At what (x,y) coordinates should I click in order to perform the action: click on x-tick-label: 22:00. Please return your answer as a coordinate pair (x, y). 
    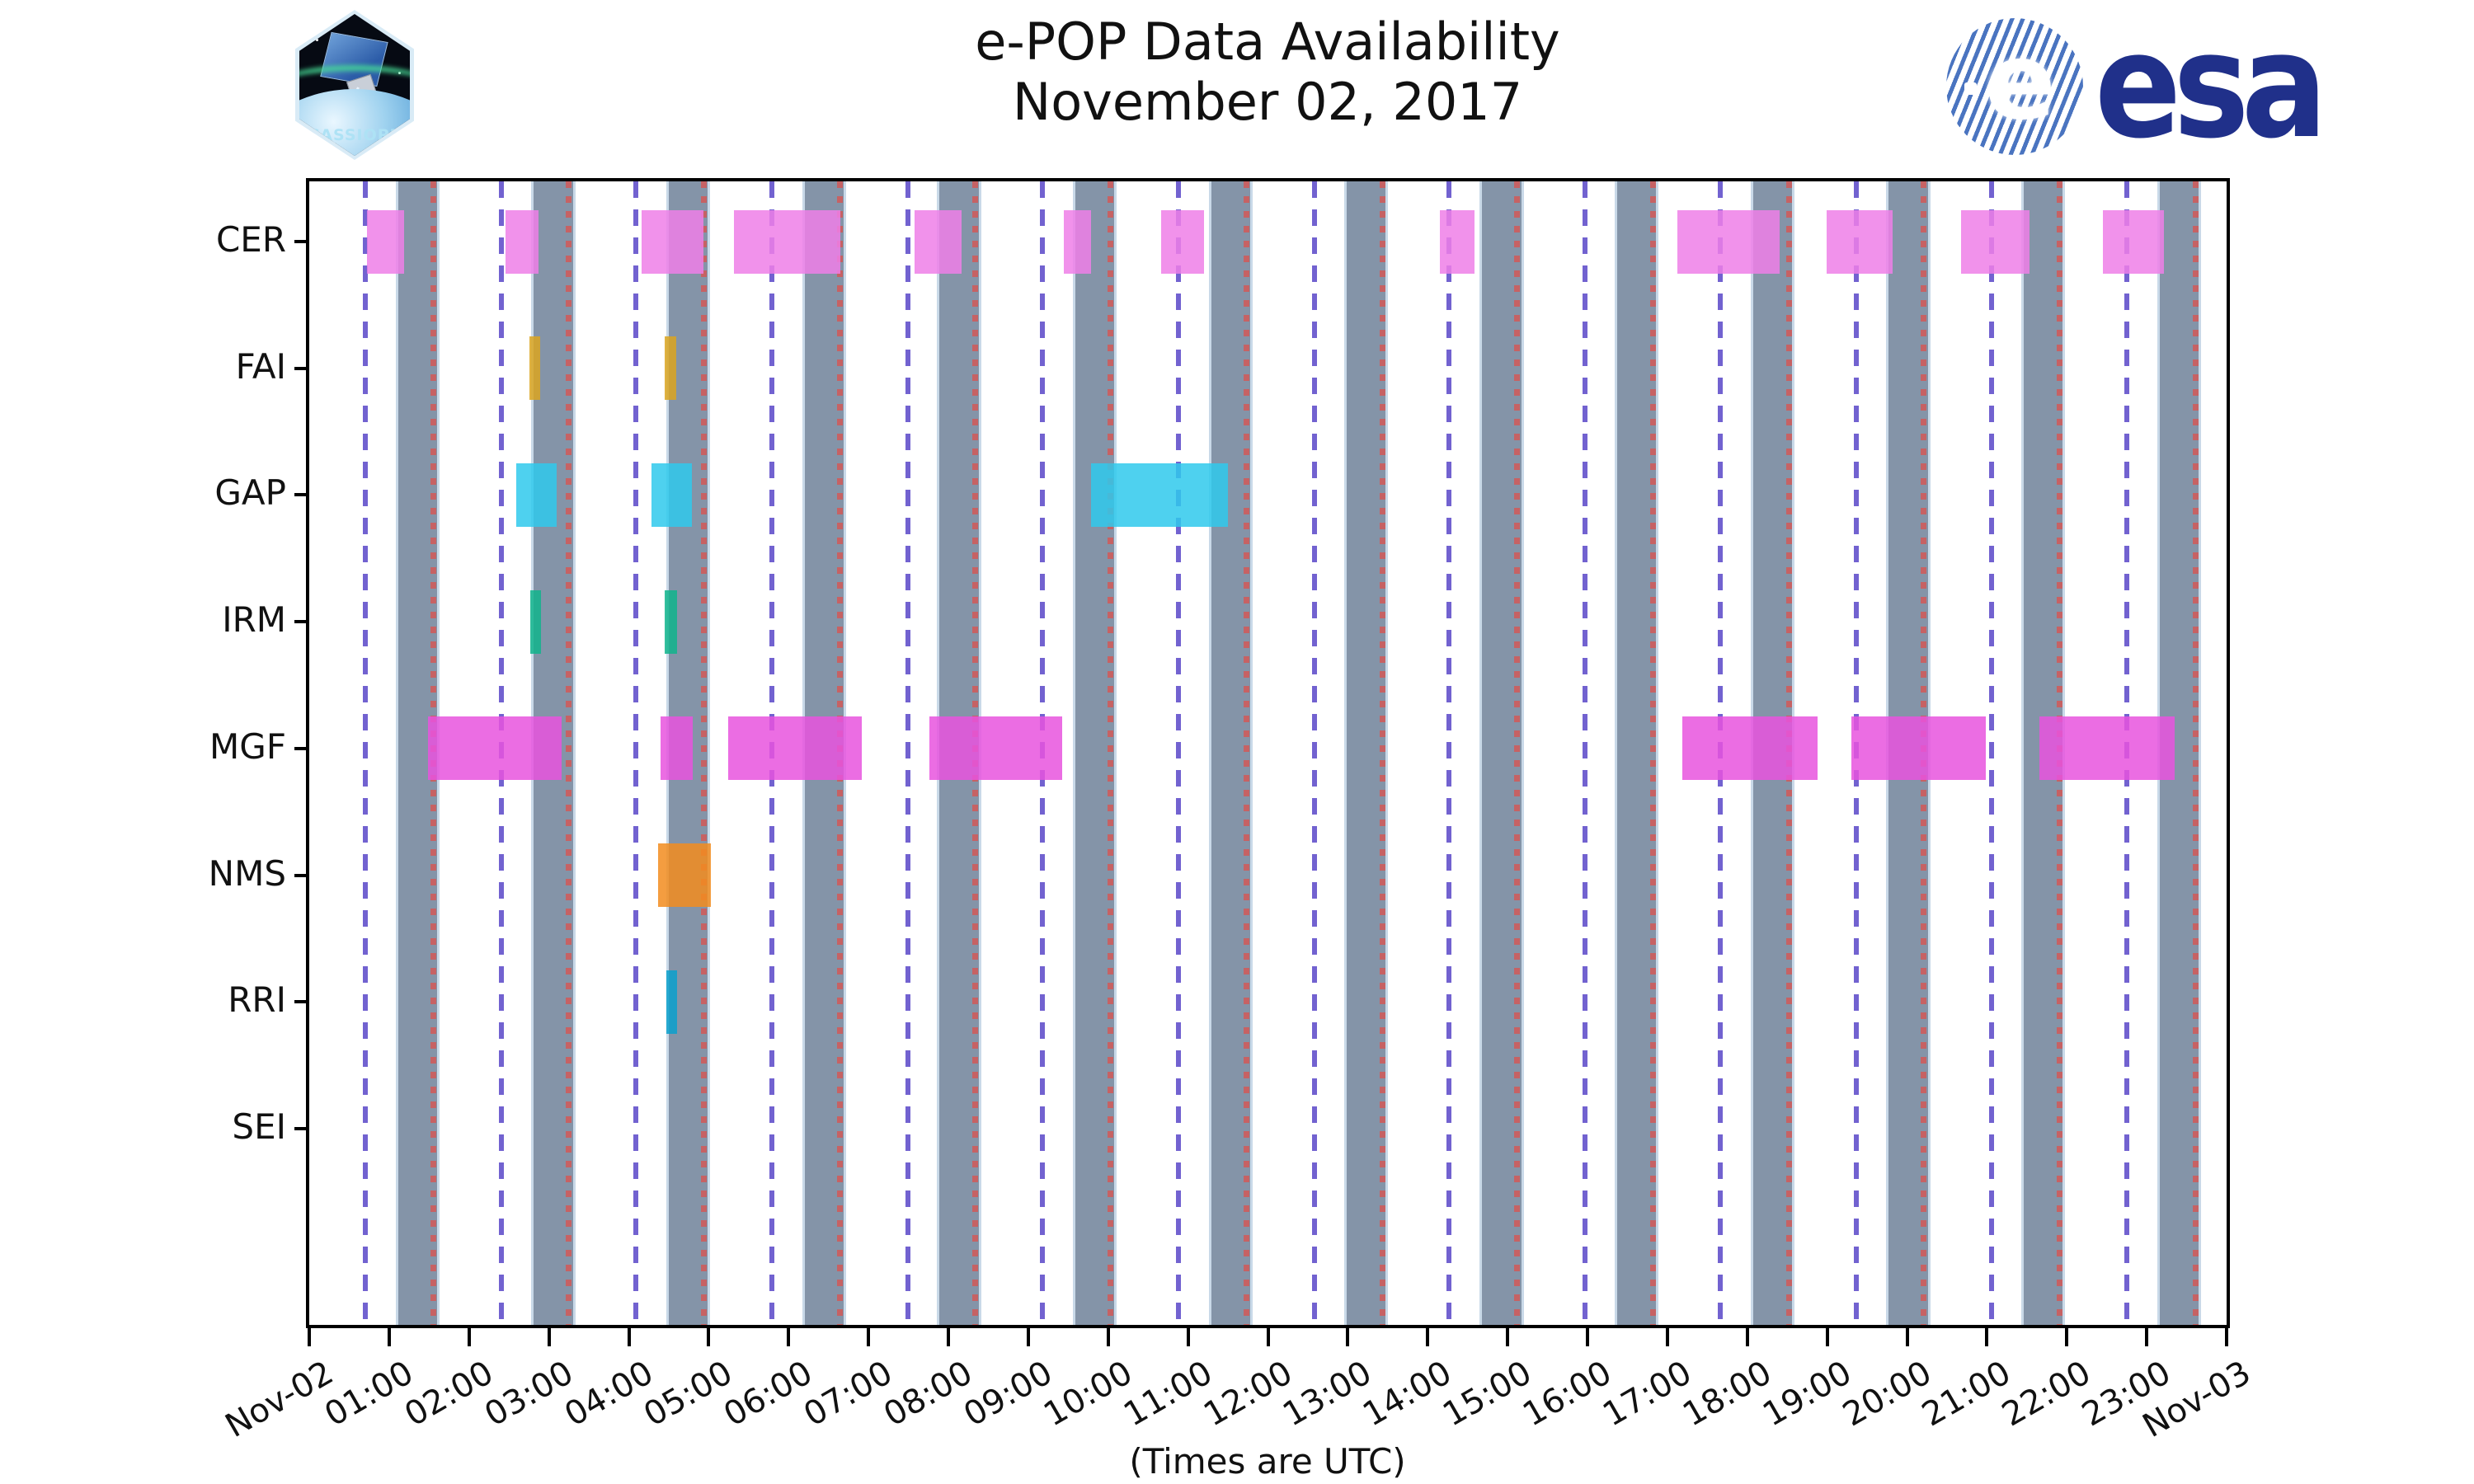
    Looking at the image, I should click on (2047, 1394).